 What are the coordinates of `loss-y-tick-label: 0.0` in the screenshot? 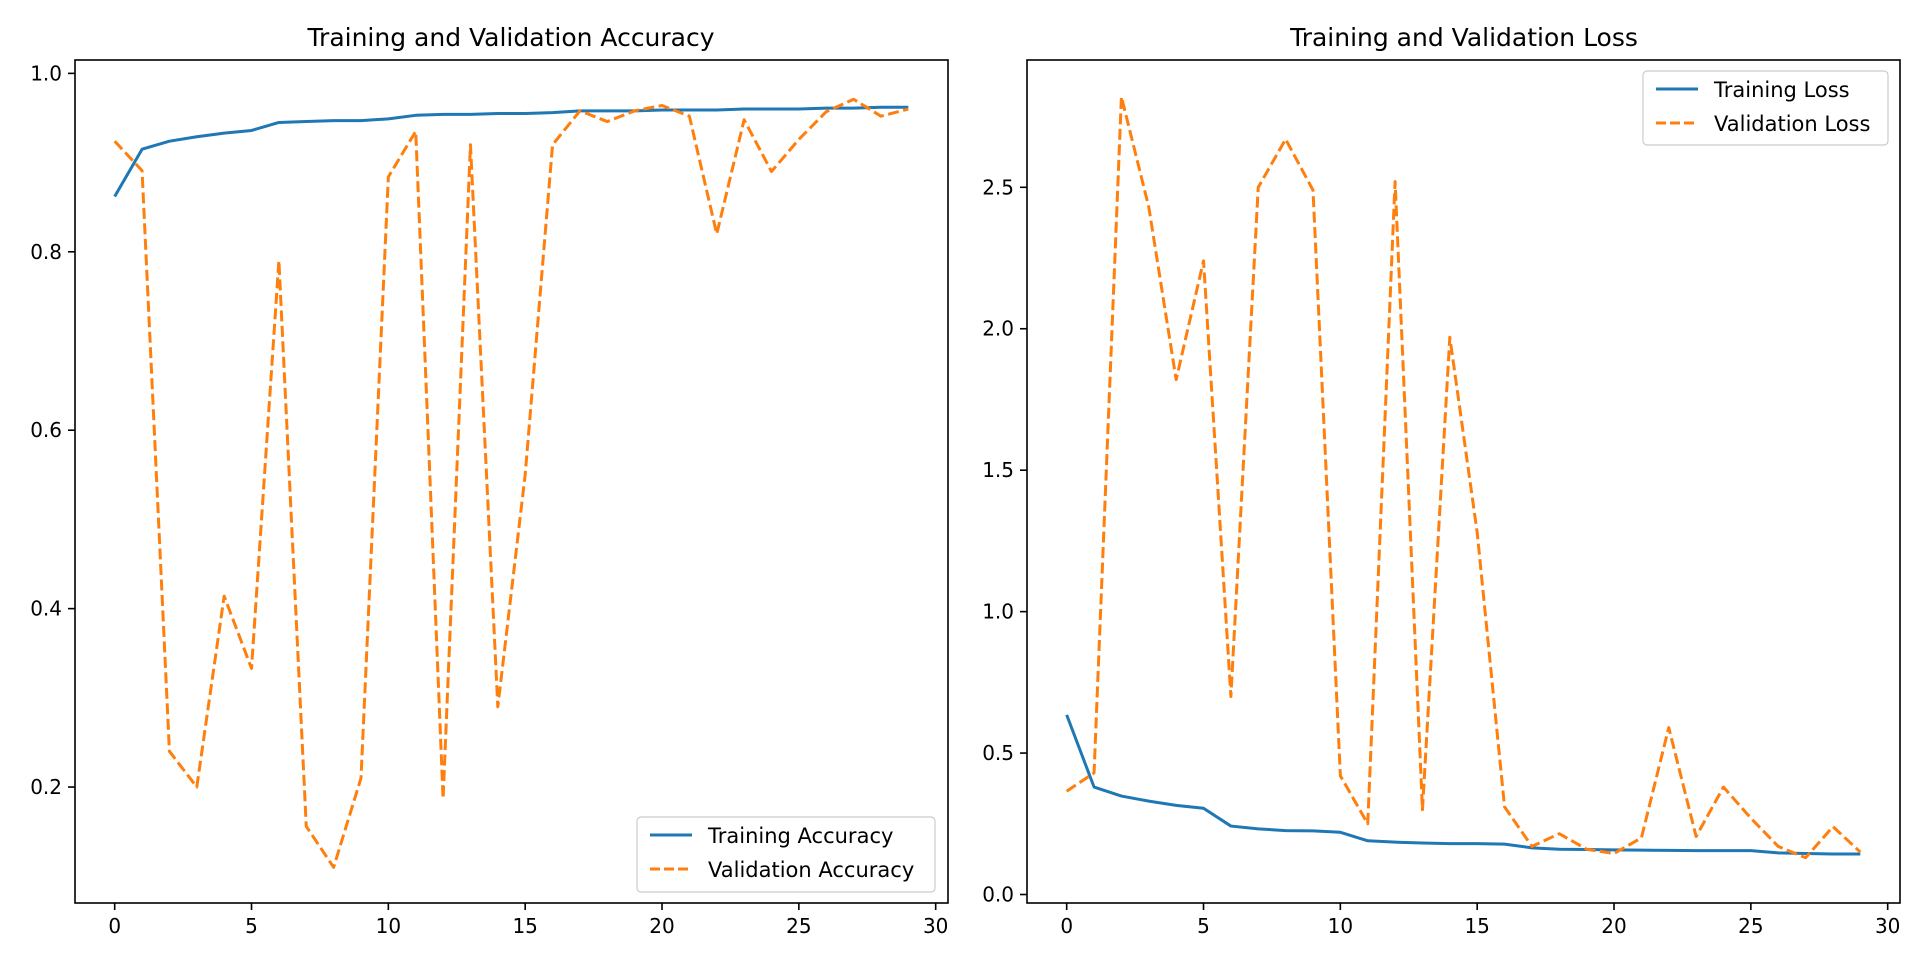 It's located at (998, 895).